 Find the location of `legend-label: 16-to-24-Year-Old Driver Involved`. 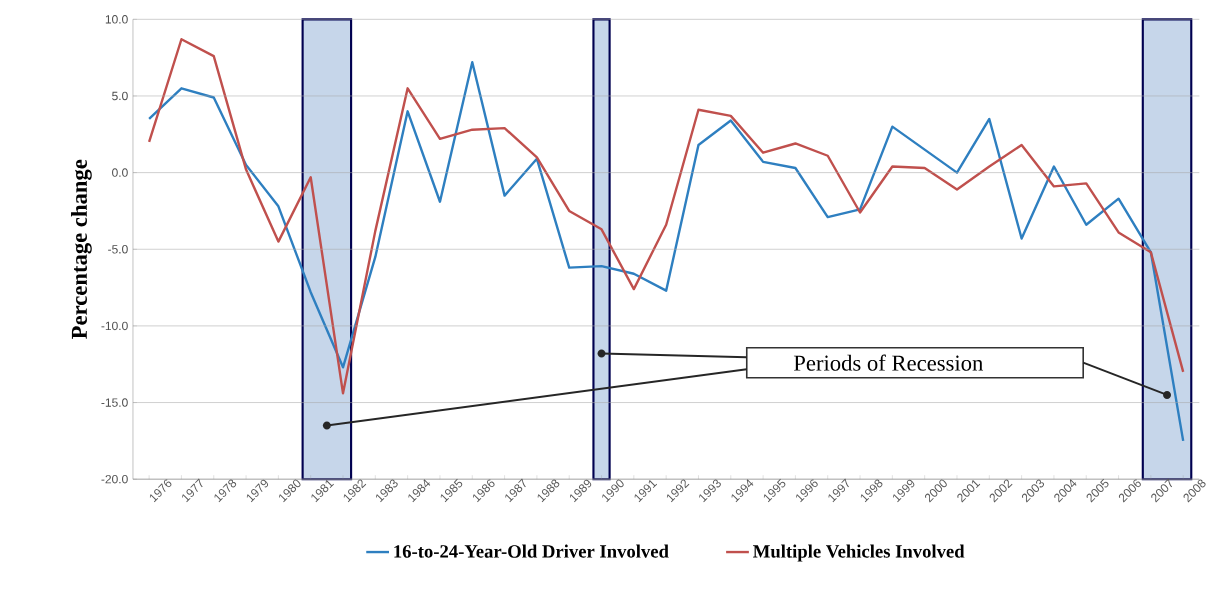

legend-label: 16-to-24-Year-Old Driver Involved is located at coordinates (531, 551).